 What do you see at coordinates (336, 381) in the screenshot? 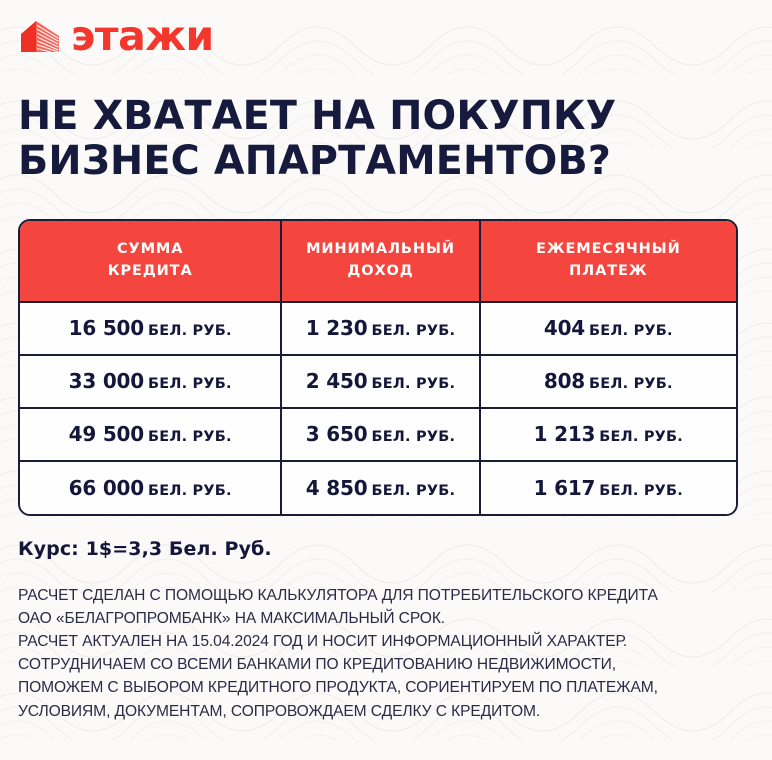
I see `value-minimum-income: 2 450` at bounding box center [336, 381].